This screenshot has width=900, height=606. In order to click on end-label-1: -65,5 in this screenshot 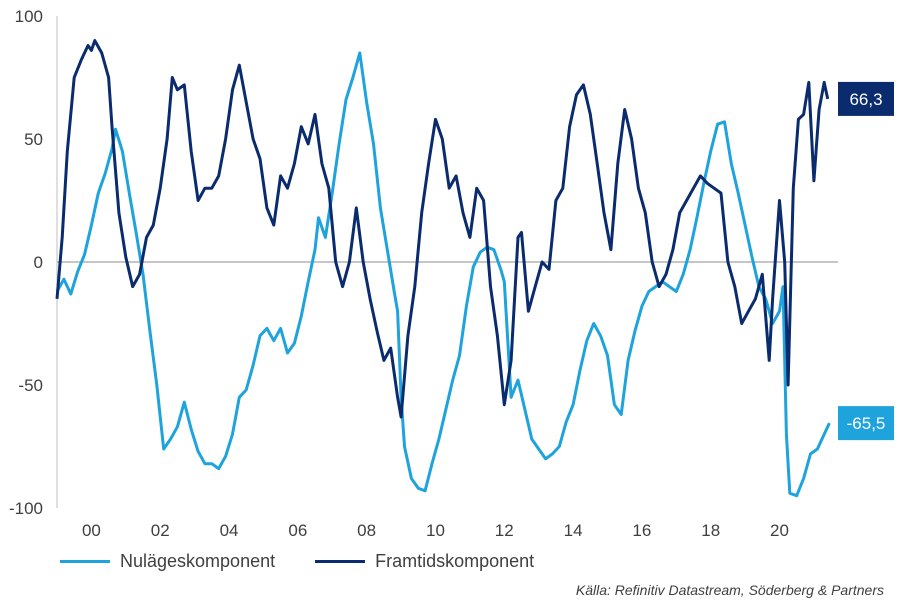, I will do `click(866, 423)`.